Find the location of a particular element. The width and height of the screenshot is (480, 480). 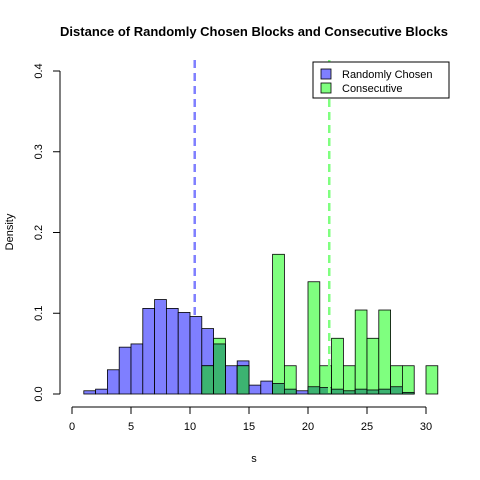

legend: Randomly Chosen Consecutive is located at coordinates (381, 80).